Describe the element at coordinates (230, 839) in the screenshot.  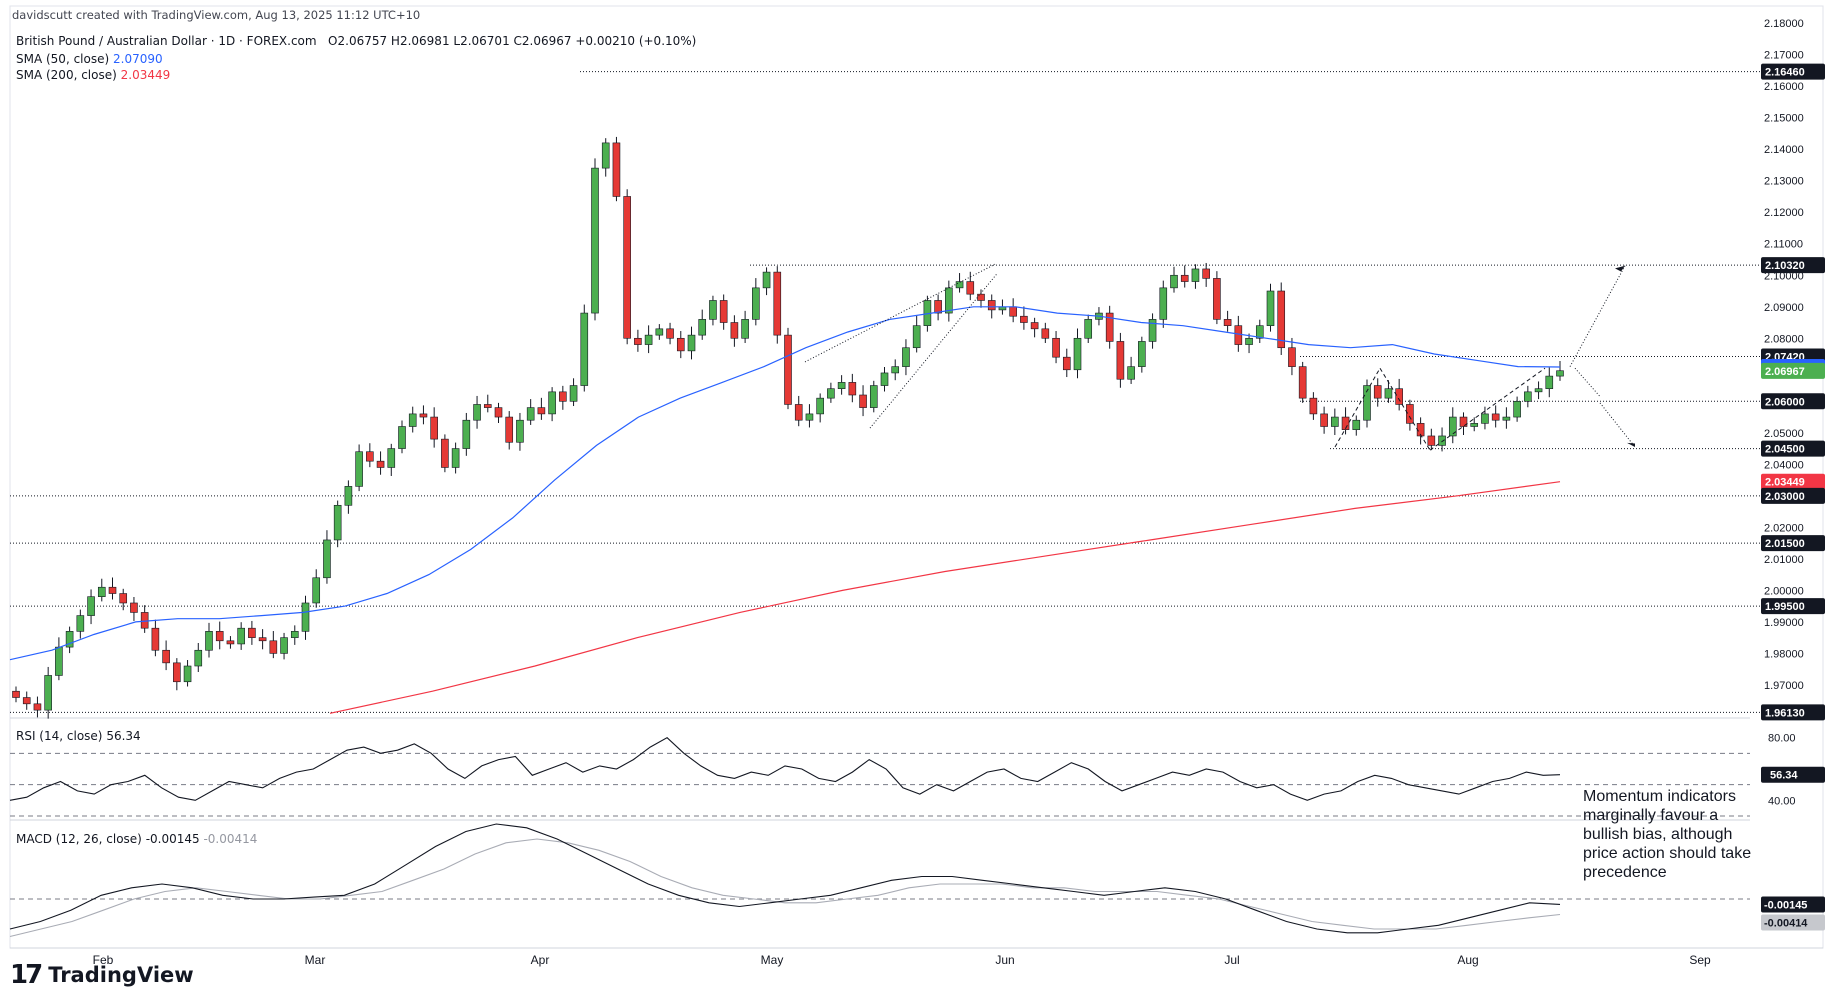
I see `macd-signal-value: -0.00414` at that location.